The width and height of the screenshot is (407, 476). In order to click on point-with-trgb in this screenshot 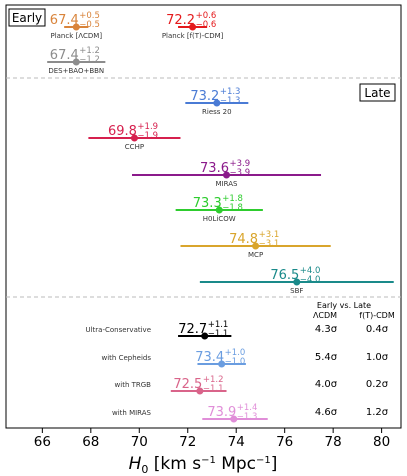, I will do `click(200, 391)`.